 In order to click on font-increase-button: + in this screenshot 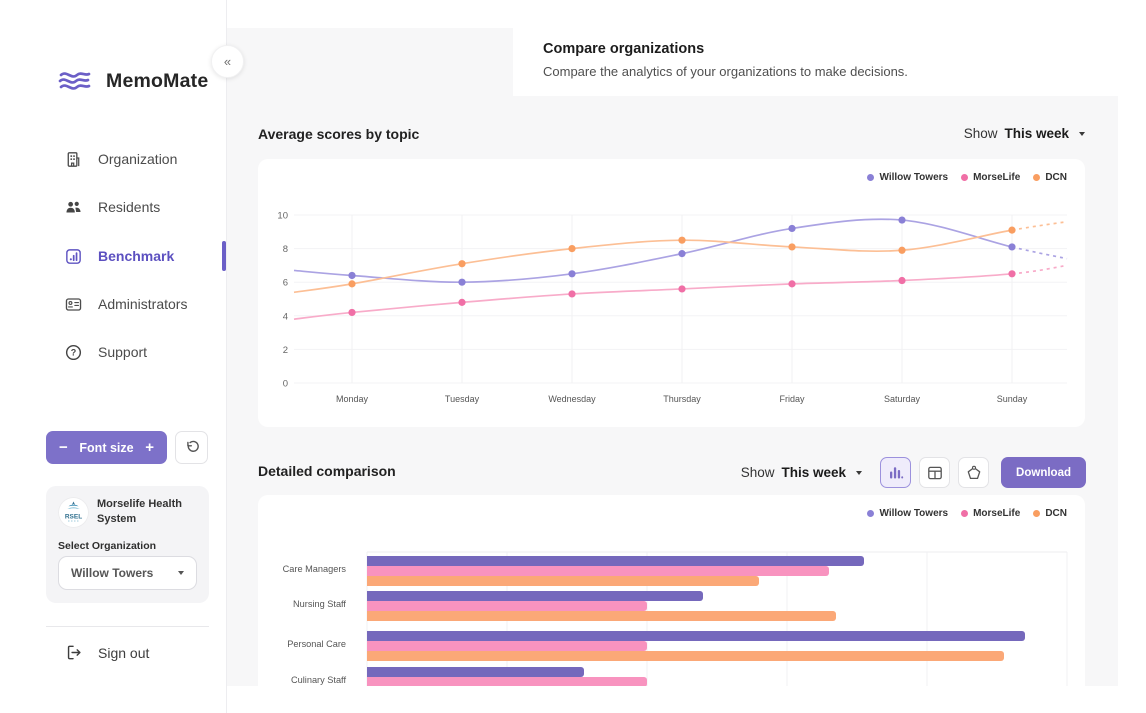, I will do `click(149, 447)`.